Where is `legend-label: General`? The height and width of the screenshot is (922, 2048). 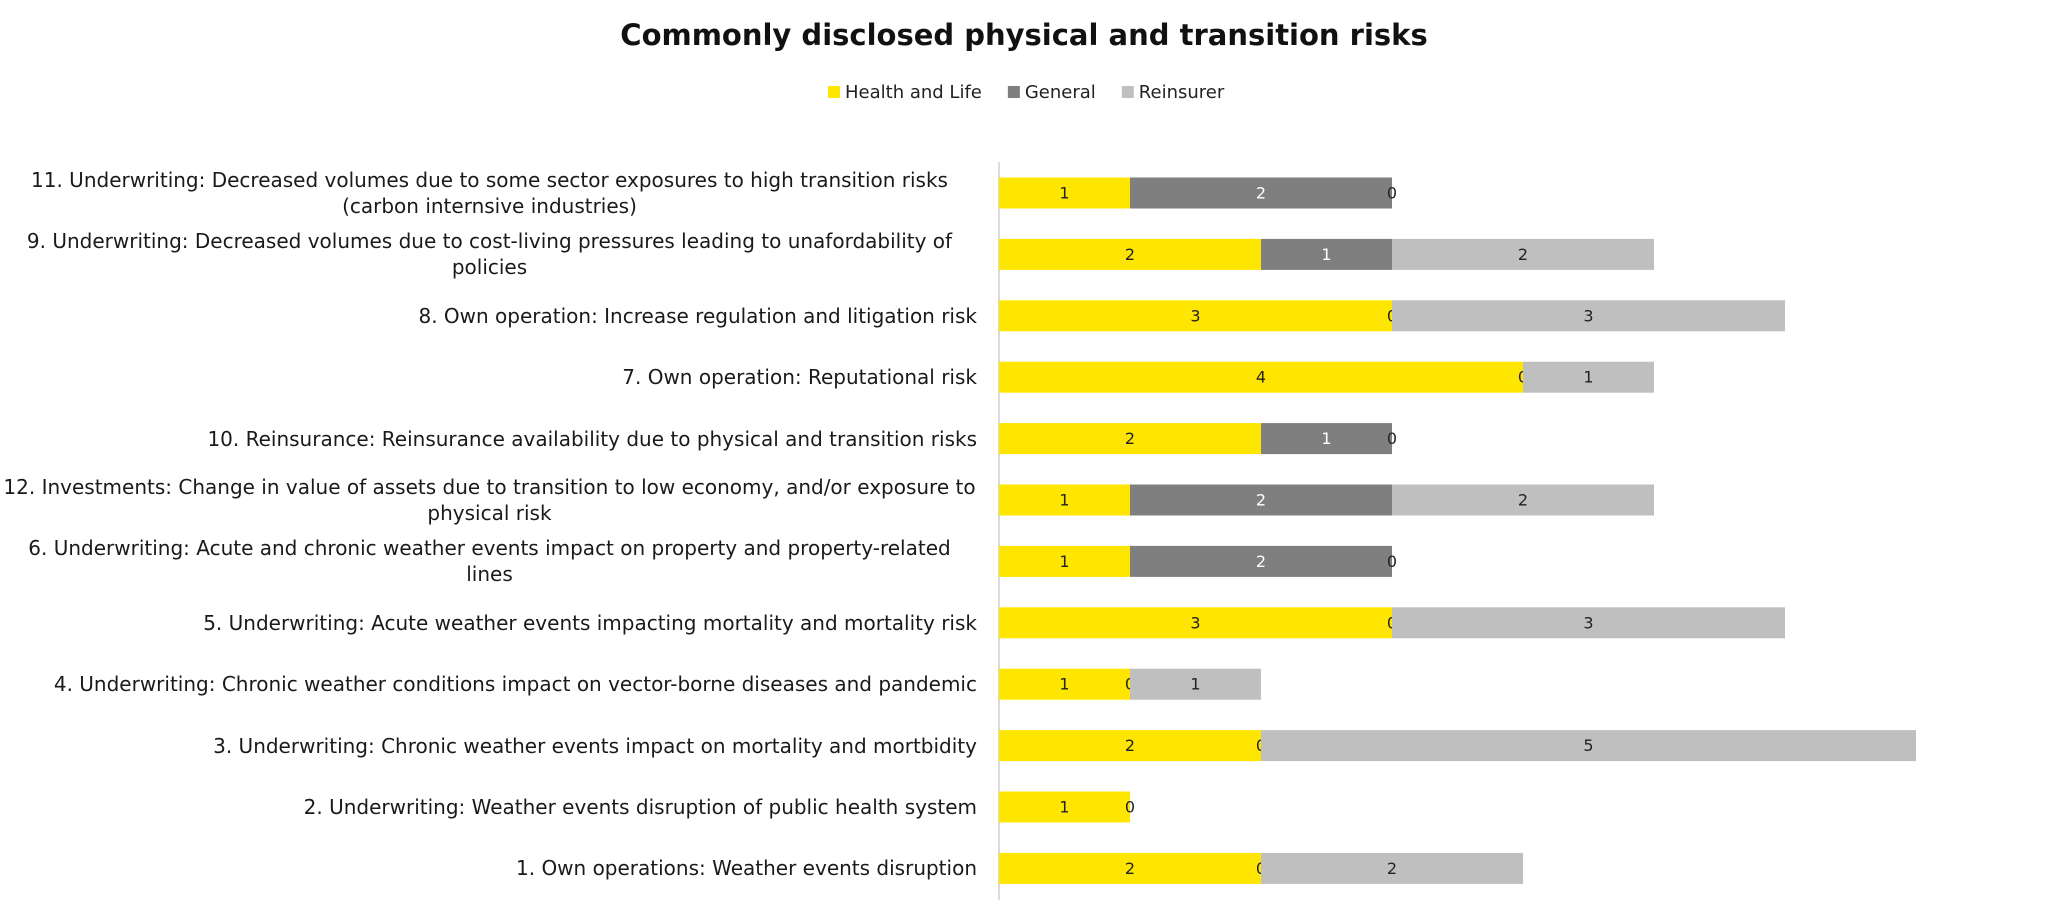
legend-label: General is located at coordinates (1060, 92).